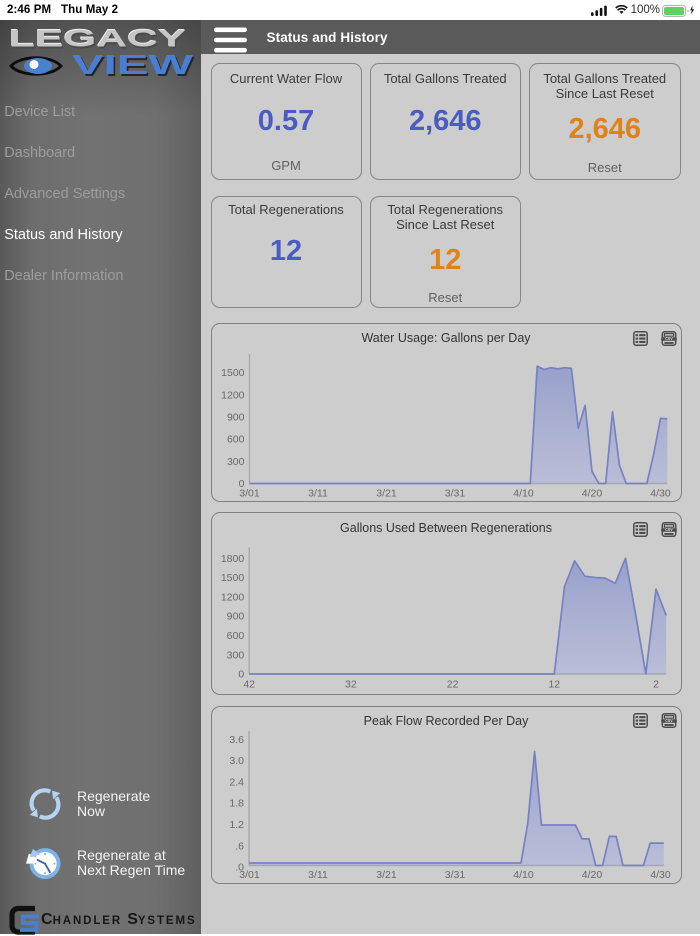 Image resolution: width=700 pixels, height=936 pixels. Describe the element at coordinates (236, 803) in the screenshot. I see `svg-text: 1.8` at that location.